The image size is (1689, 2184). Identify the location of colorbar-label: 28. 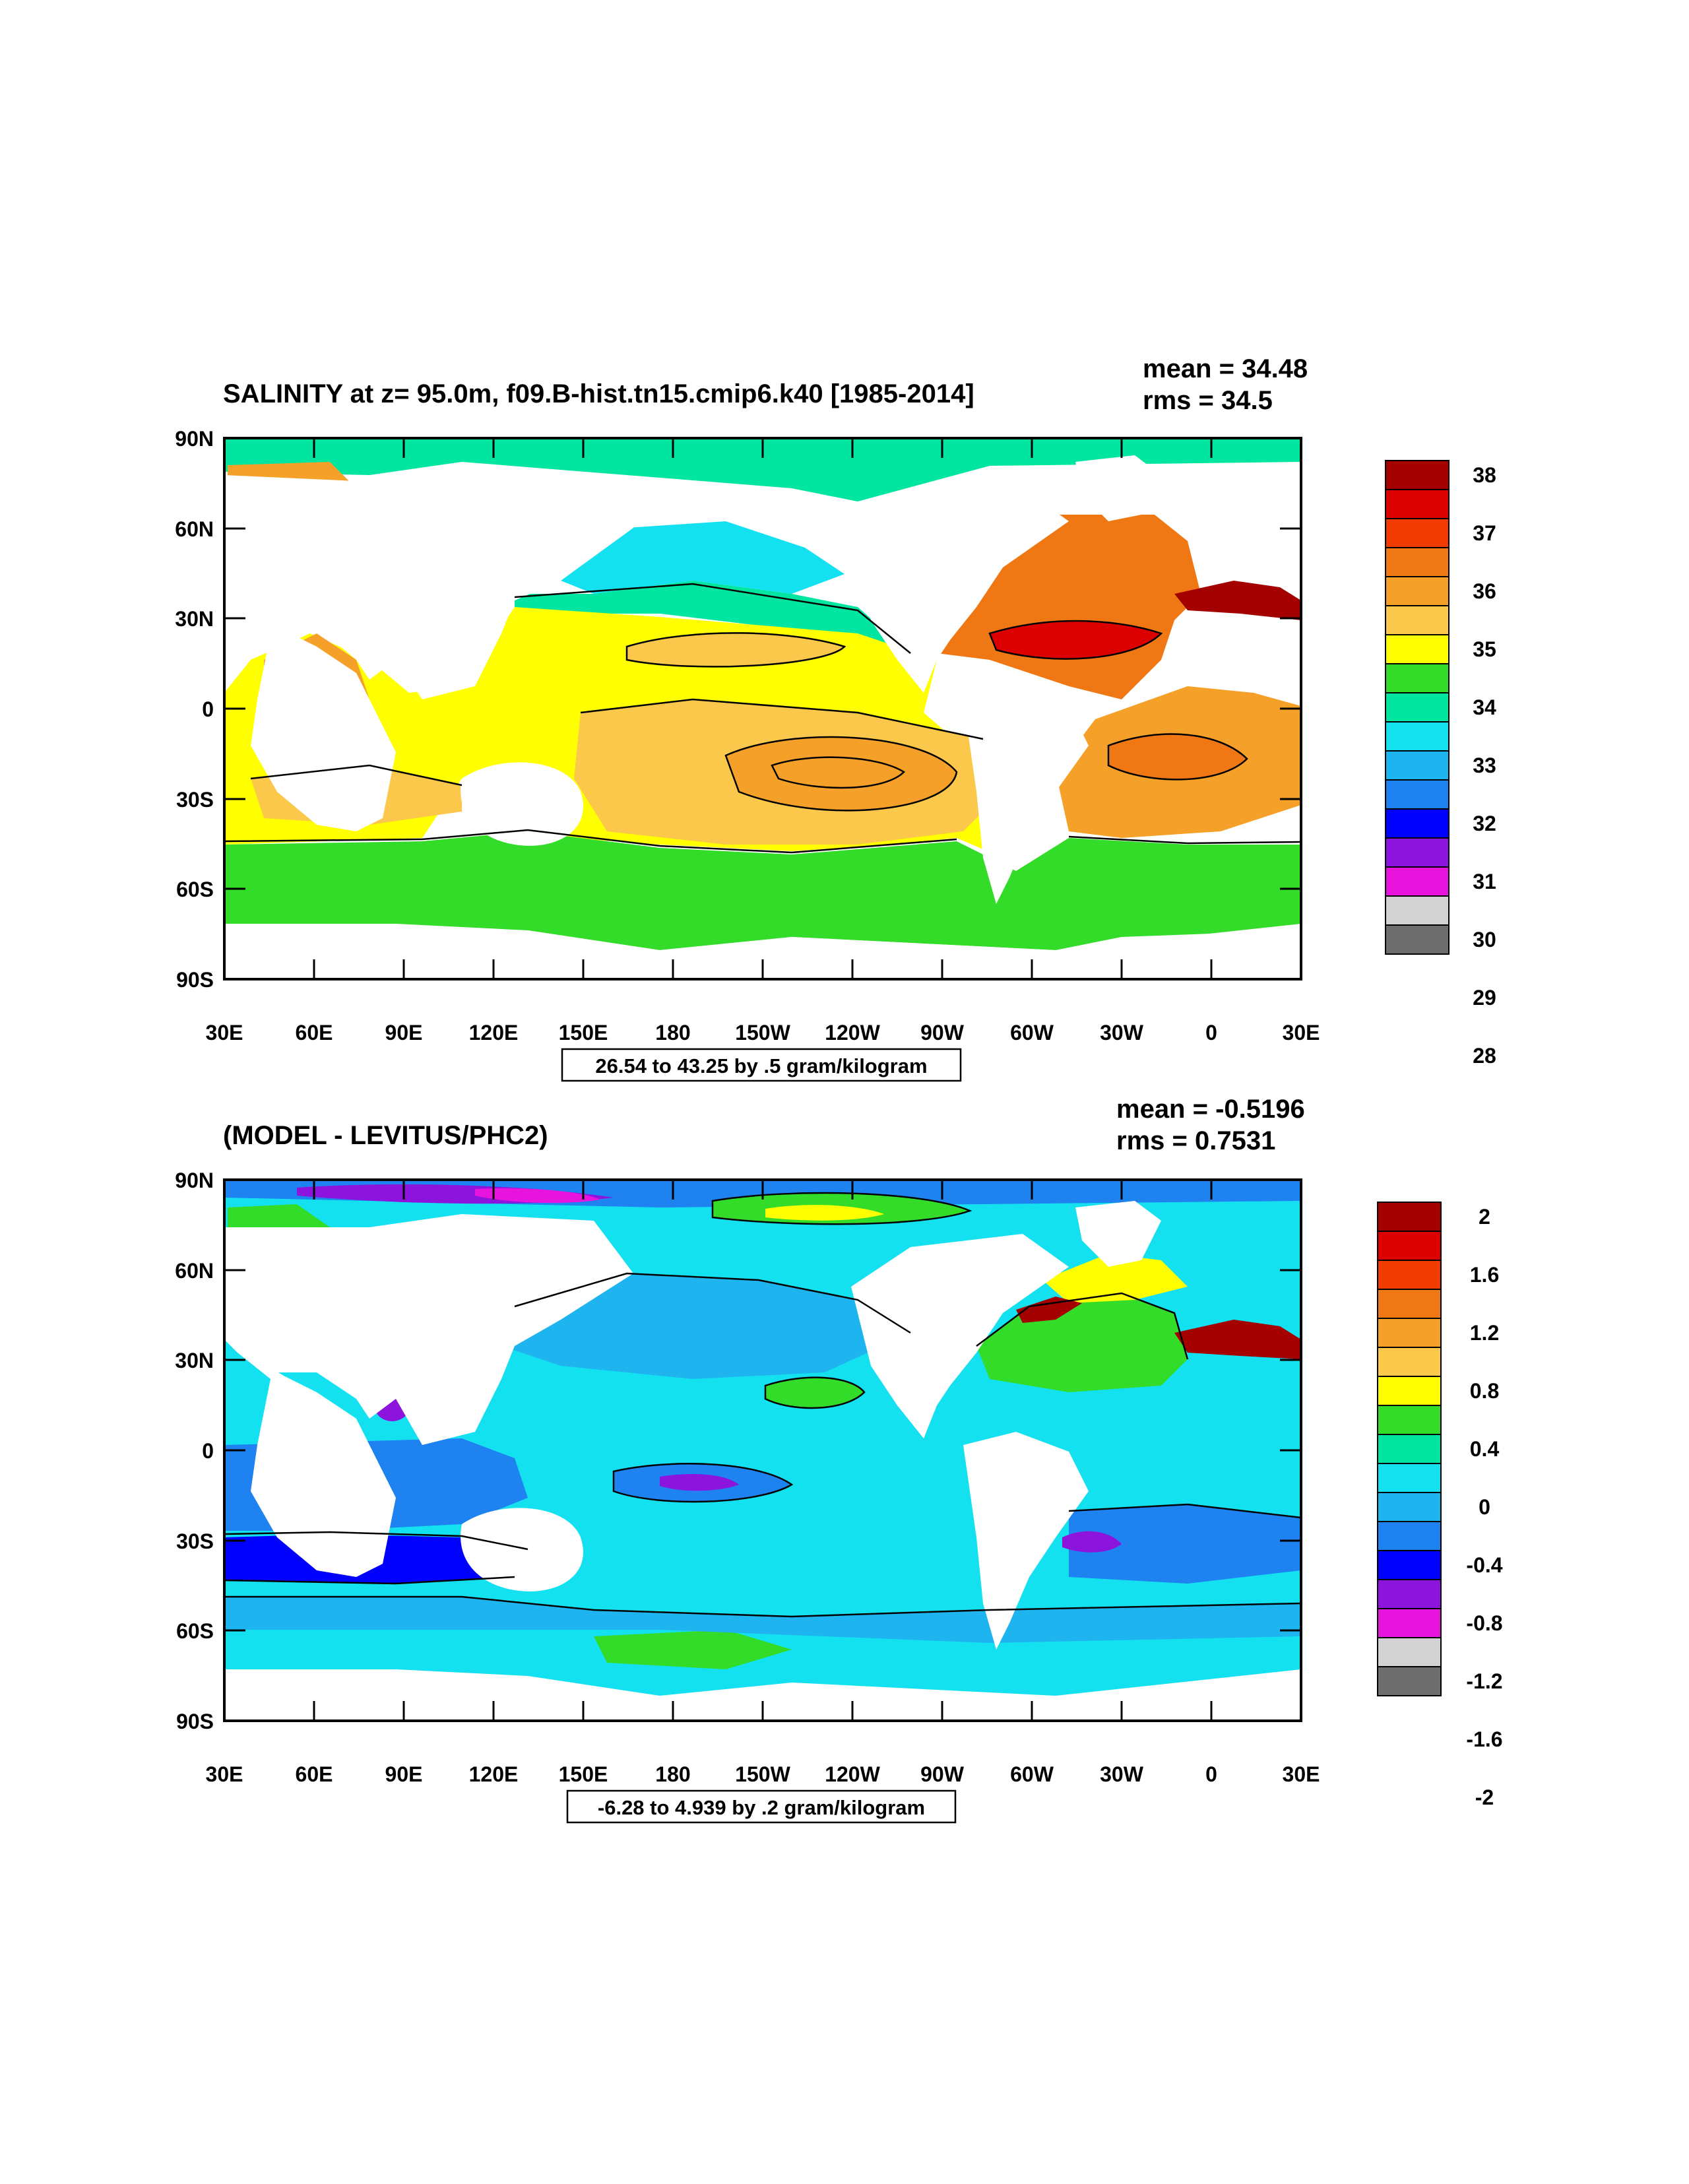
(1484, 1056).